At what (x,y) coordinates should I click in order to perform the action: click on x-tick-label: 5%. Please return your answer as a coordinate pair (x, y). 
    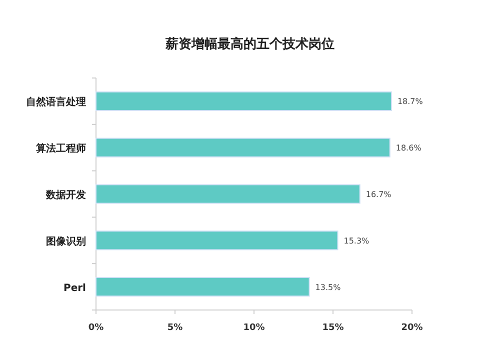
    Looking at the image, I should click on (175, 328).